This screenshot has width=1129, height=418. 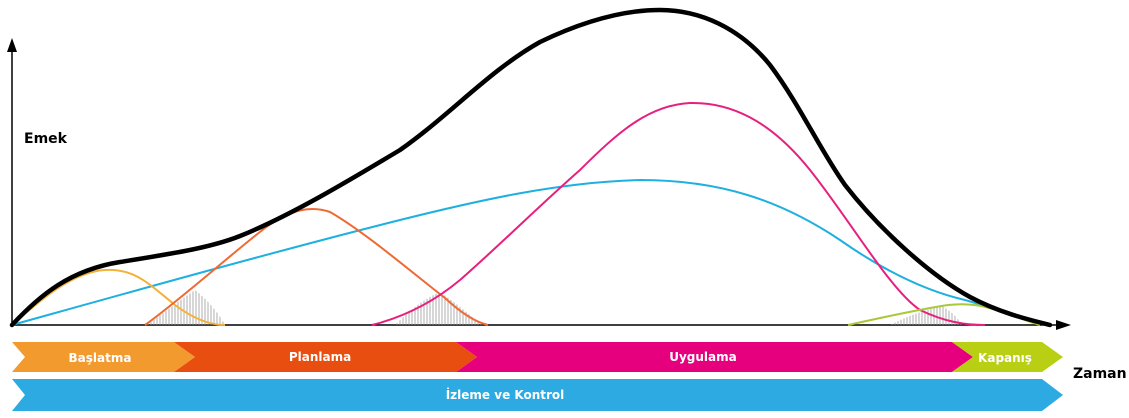 What do you see at coordinates (1005, 358) in the screenshot?
I see `phase-label-kapanis: Kapanış` at bounding box center [1005, 358].